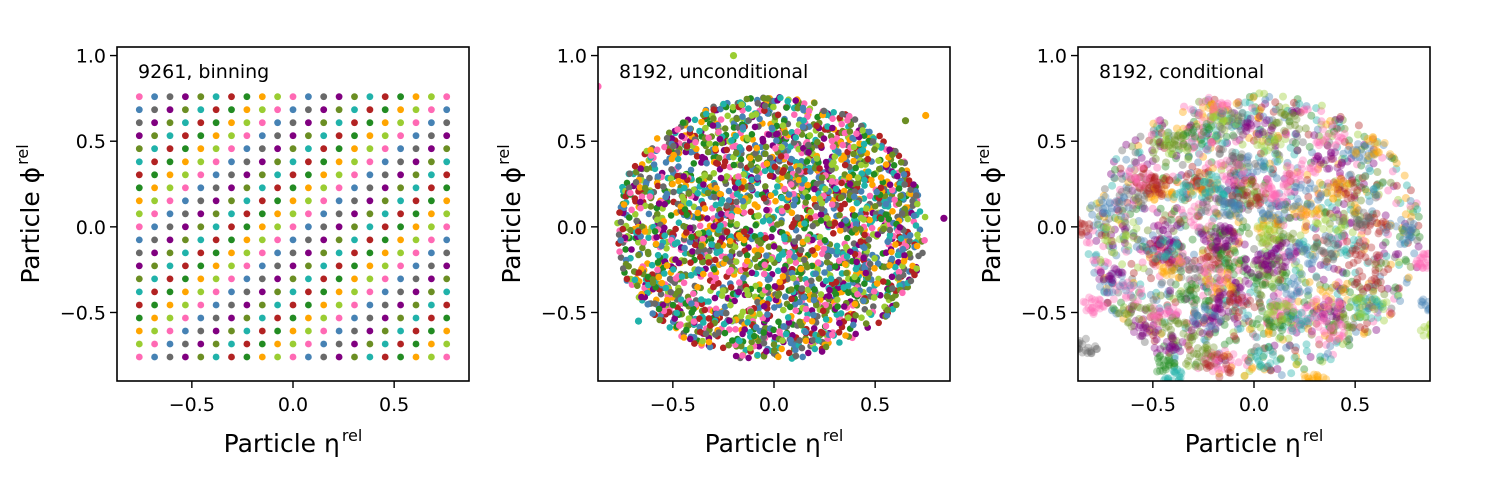 This screenshot has width=1498, height=485. Describe the element at coordinates (394, 405) in the screenshot. I see `x-tick-label: 0.5` at that location.